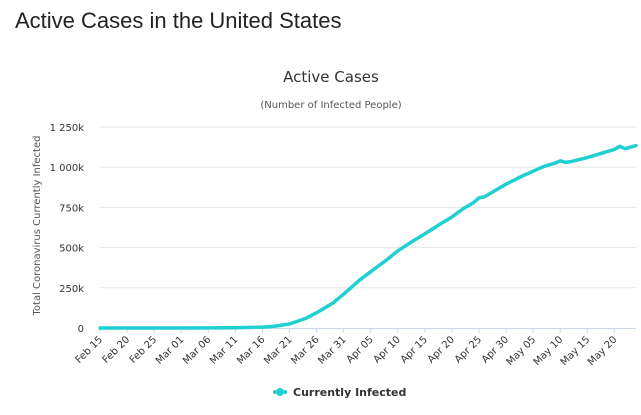 The image size is (641, 415). What do you see at coordinates (67, 168) in the screenshot?
I see `y-tick-label: 1 000k` at bounding box center [67, 168].